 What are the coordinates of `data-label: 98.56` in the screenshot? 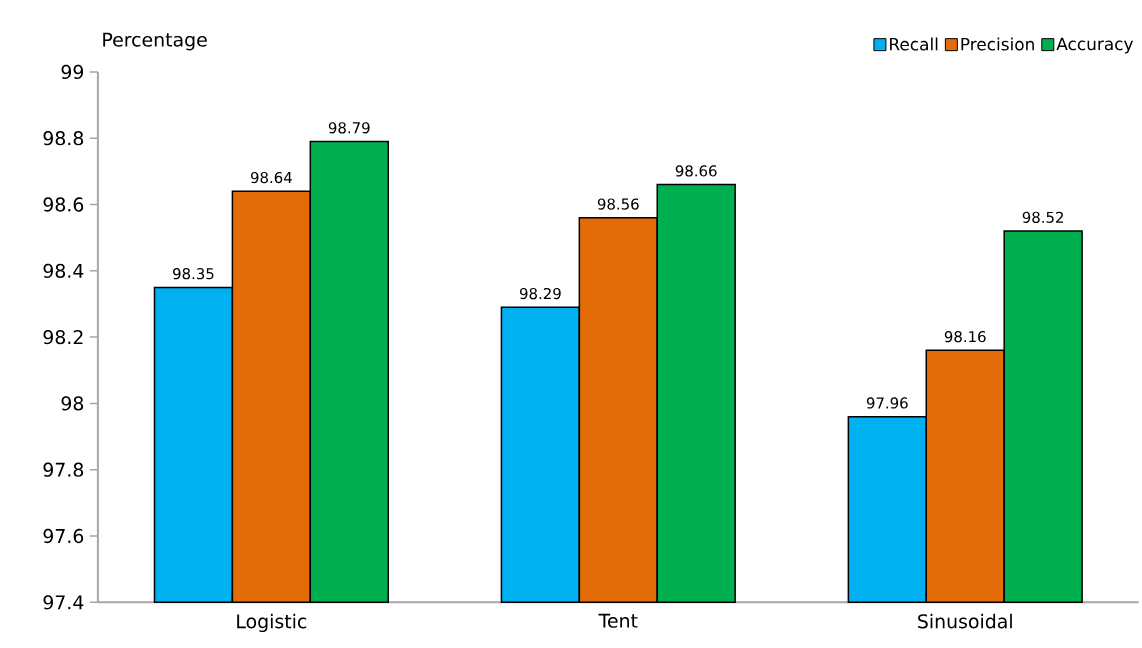 It's located at (618, 204).